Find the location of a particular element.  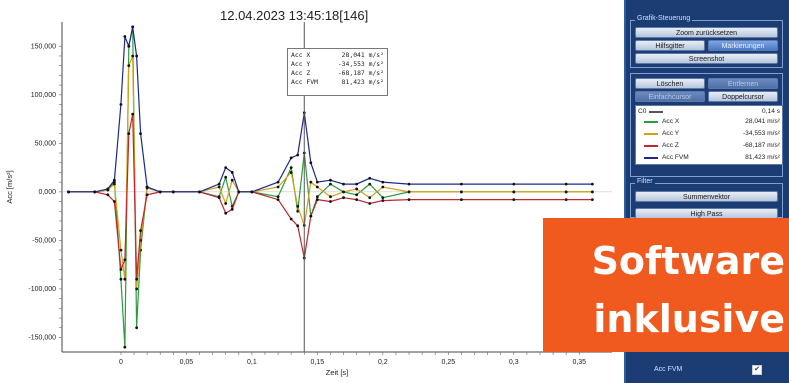

y-tick-label: 150,000 is located at coordinates (43, 46).